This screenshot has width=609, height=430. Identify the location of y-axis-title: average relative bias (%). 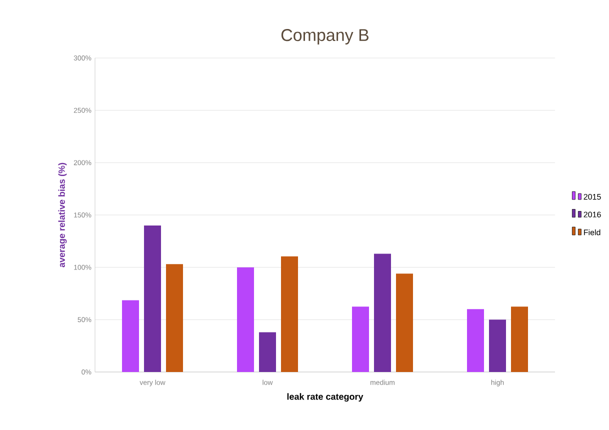
(62, 215).